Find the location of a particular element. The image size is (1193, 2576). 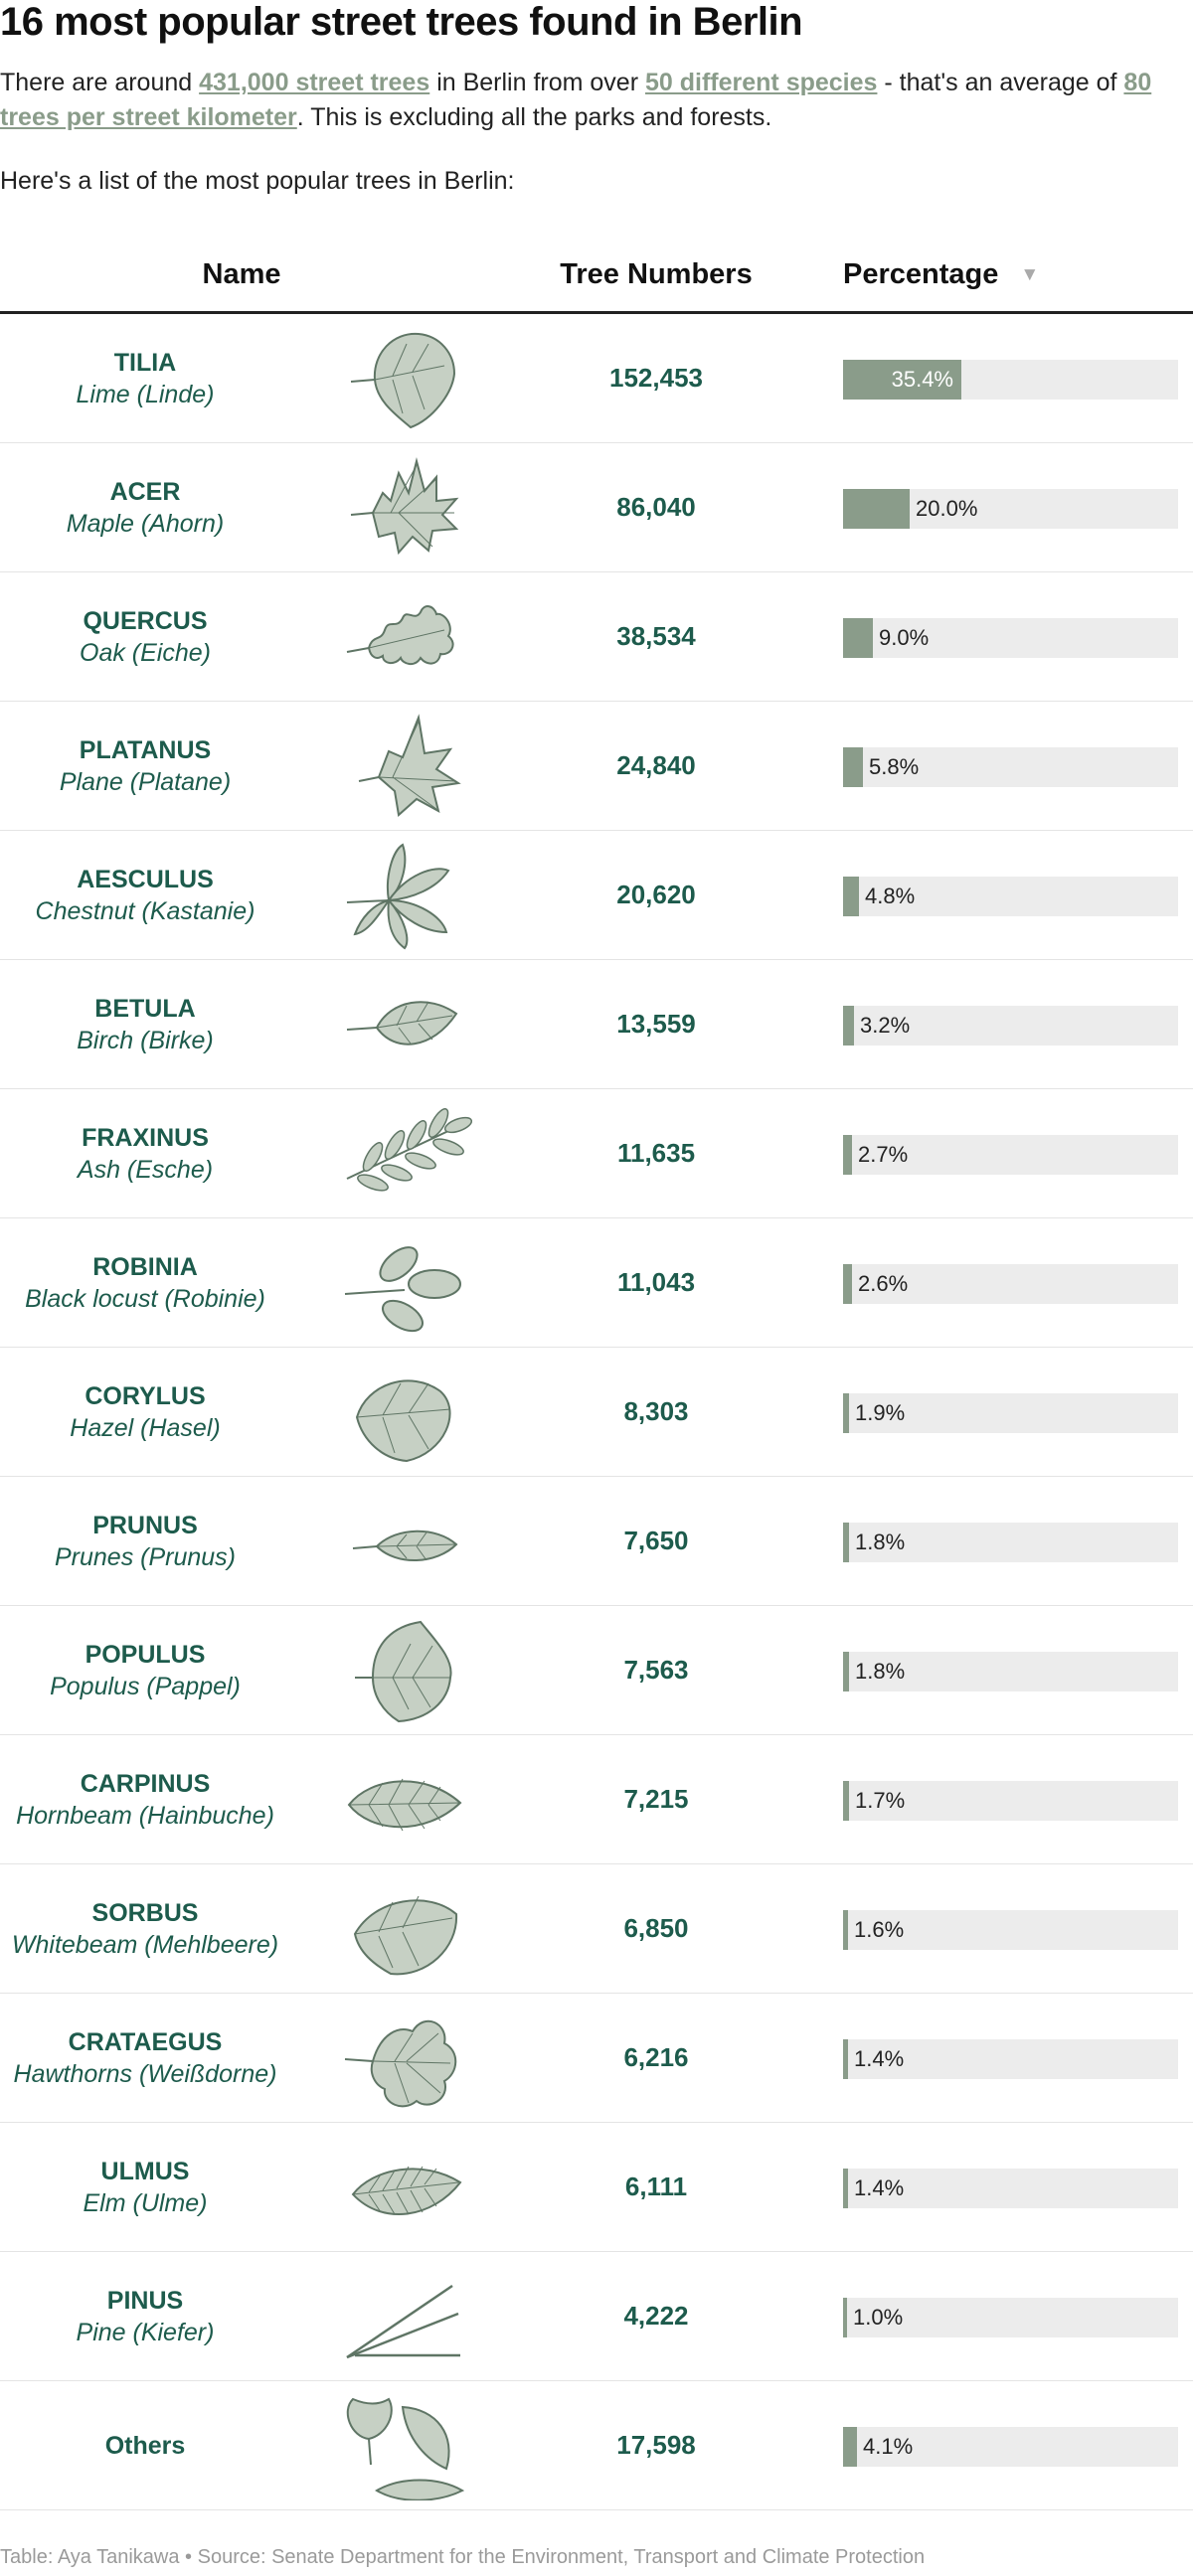

percentage-label: 3.2% is located at coordinates (885, 1025).